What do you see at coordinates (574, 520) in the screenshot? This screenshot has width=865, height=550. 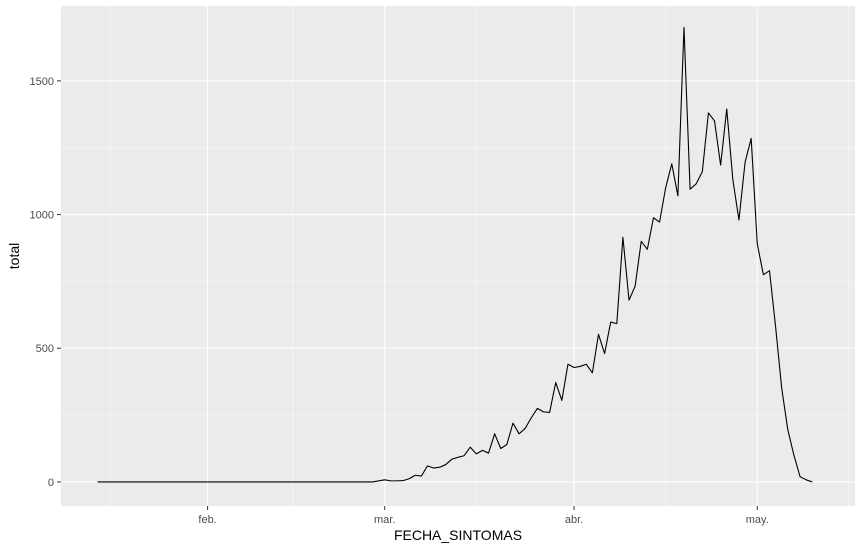 I see `x-tick-label: abr.` at bounding box center [574, 520].